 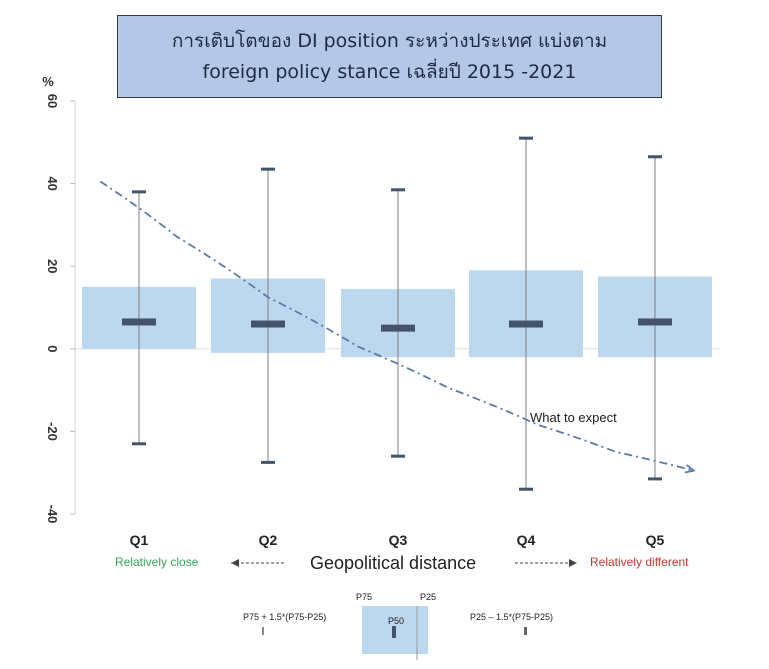 I want to click on whisker-cap-low-q1, so click(x=139, y=444).